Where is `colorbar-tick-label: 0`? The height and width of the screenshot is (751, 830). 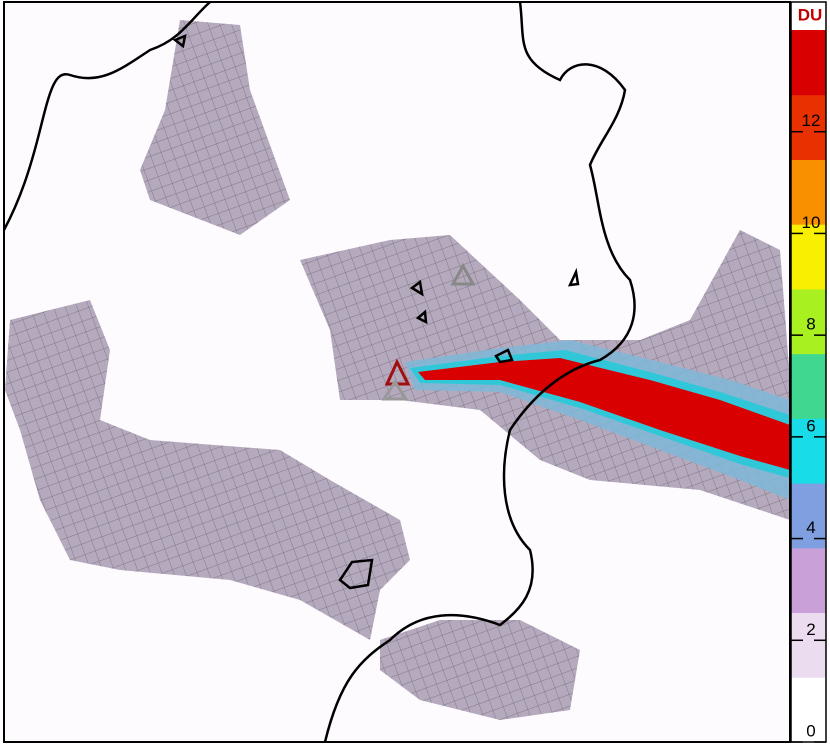 colorbar-tick-label: 0 is located at coordinates (810, 730).